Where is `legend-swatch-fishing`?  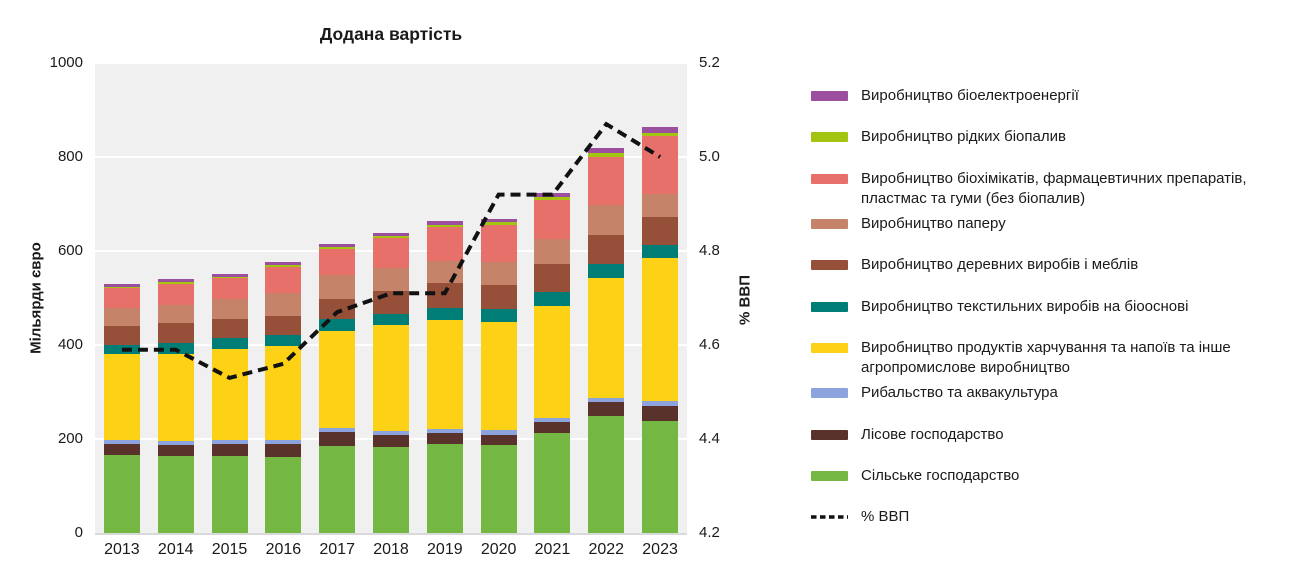
legend-swatch-fishing is located at coordinates (829, 393).